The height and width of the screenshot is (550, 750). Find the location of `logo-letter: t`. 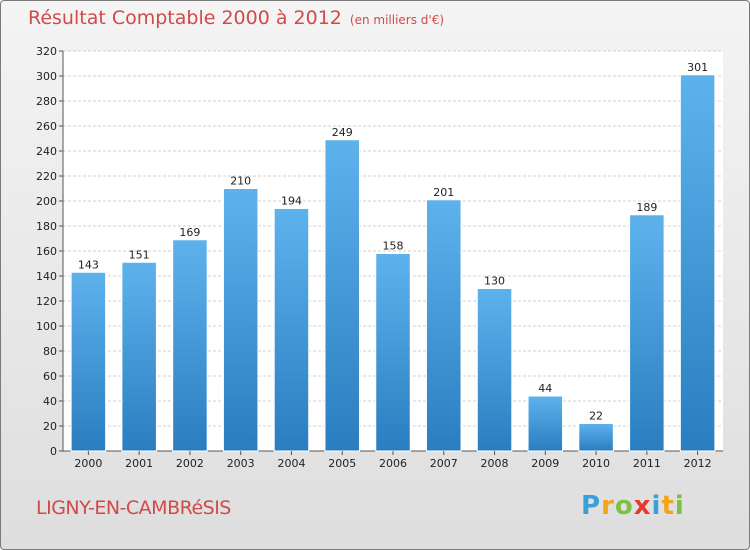

logo-letter: t is located at coordinates (668, 506).